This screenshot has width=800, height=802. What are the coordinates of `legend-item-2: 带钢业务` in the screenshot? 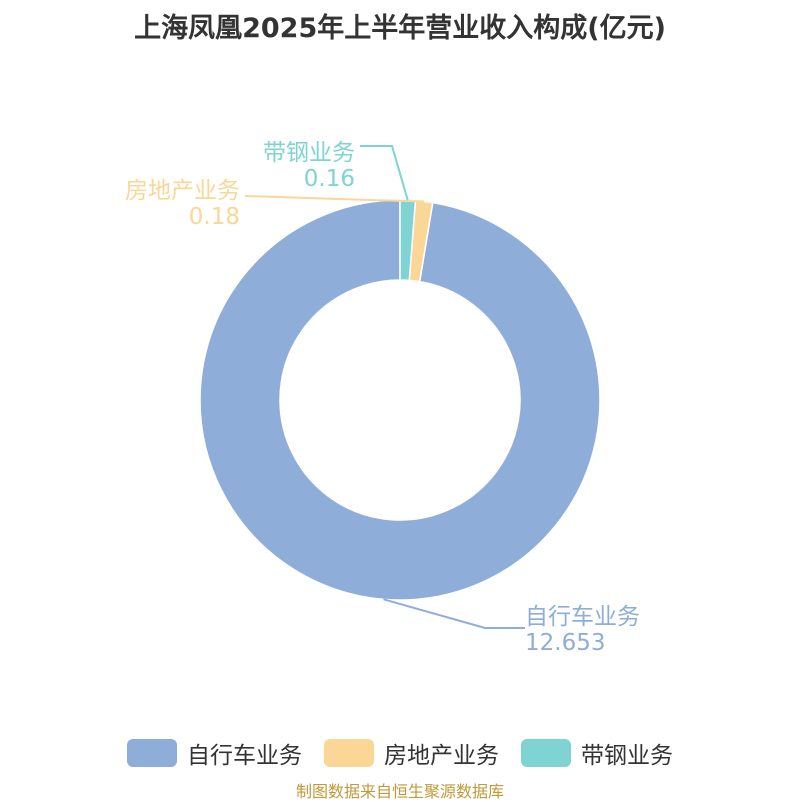 It's located at (597, 753).